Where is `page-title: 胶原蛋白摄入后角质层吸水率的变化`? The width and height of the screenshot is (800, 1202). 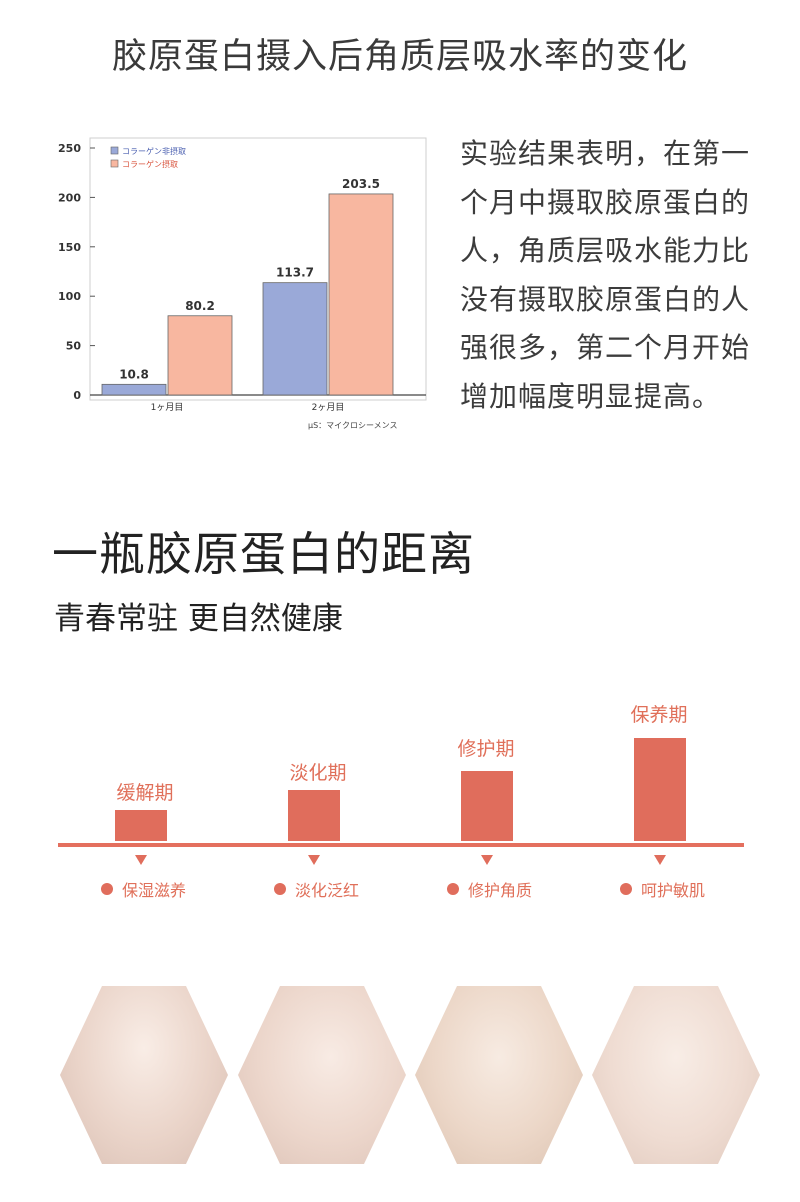 page-title: 胶原蛋白摄入后角质层吸水率的变化 is located at coordinates (399, 57).